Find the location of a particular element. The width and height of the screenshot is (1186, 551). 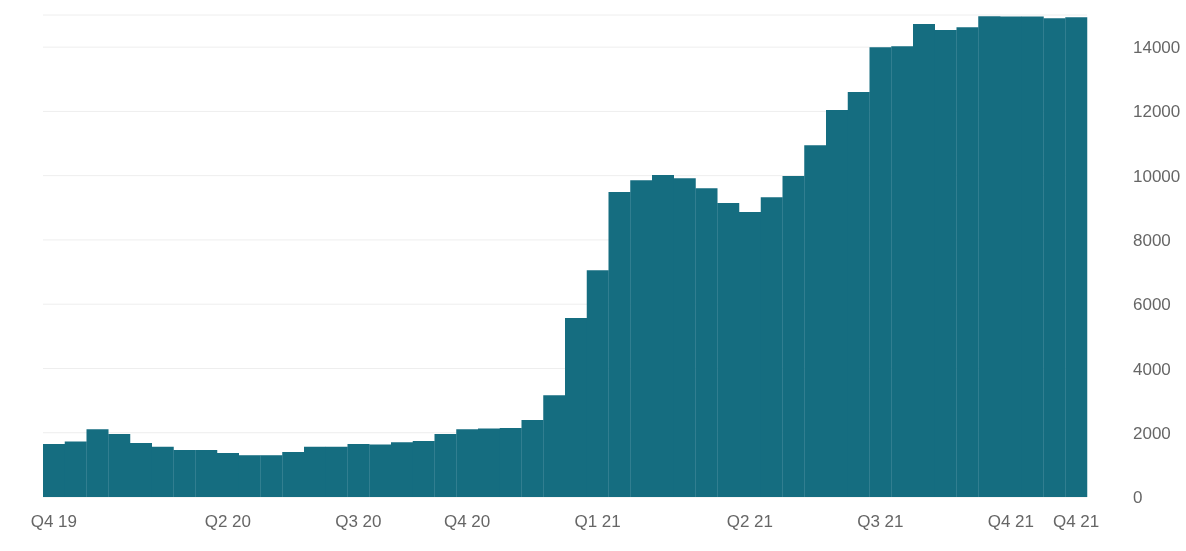

y-tick-label: 8000 is located at coordinates (1152, 240).